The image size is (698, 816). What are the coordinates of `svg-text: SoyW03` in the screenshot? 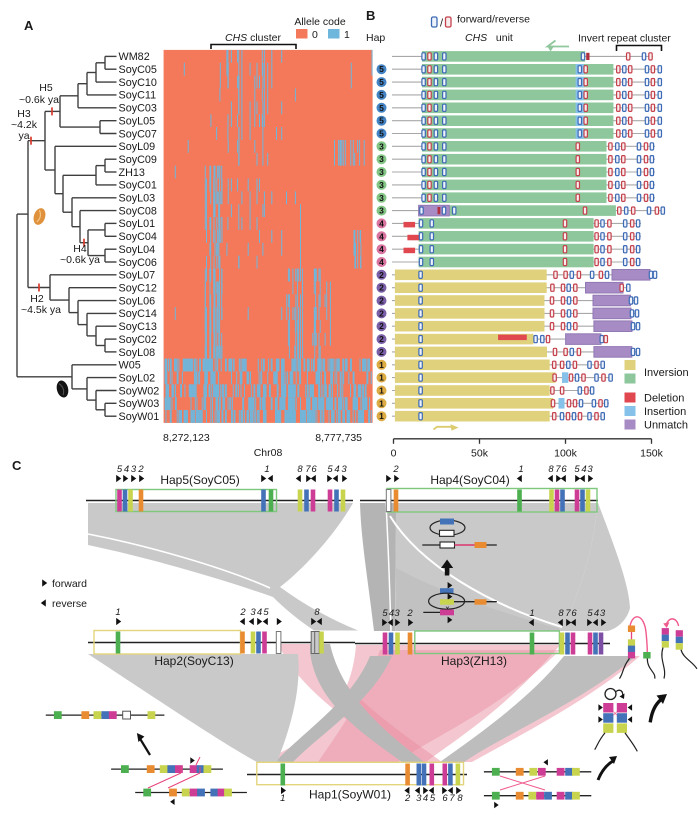 It's located at (139, 404).